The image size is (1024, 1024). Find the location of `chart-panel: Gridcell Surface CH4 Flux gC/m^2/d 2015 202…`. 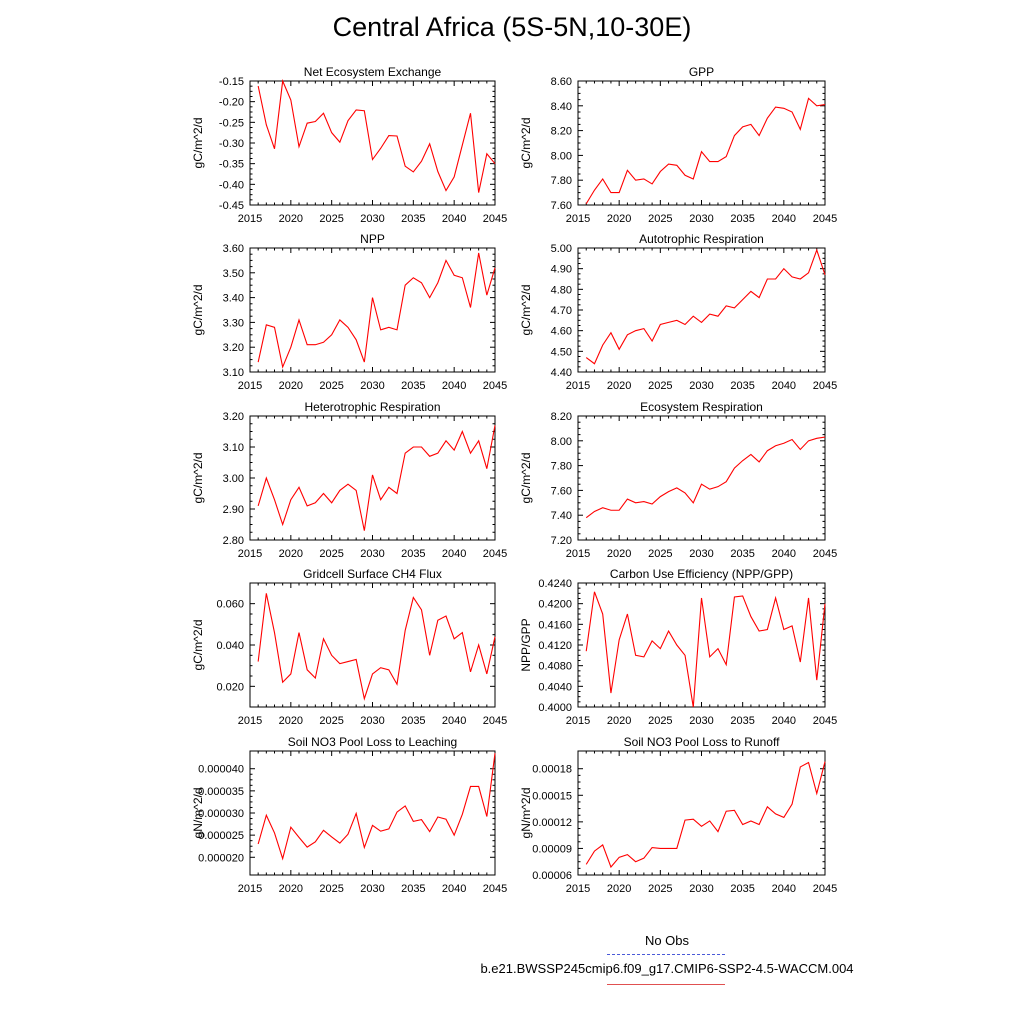

chart-panel: Gridcell Surface CH4 Flux gC/m^2/d 2015 202… is located at coordinates (349, 647).